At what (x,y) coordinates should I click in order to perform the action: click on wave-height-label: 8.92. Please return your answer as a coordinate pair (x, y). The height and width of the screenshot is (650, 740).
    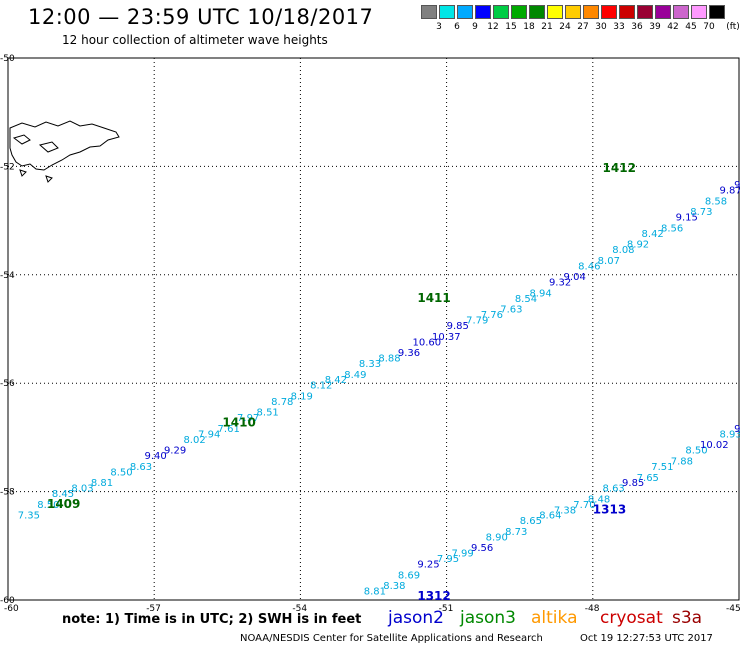
    Looking at the image, I should click on (638, 245).